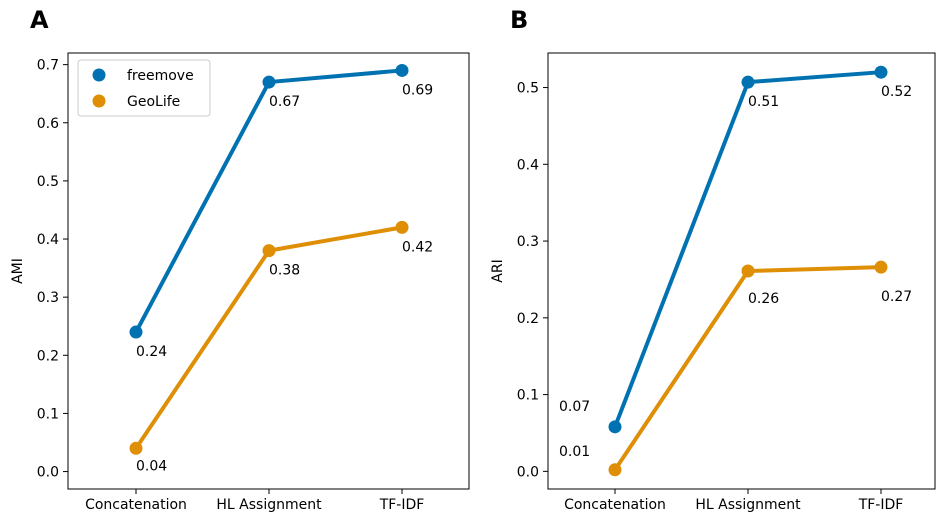 The width and height of the screenshot is (939, 519). I want to click on data-label: 0.69, so click(417, 90).